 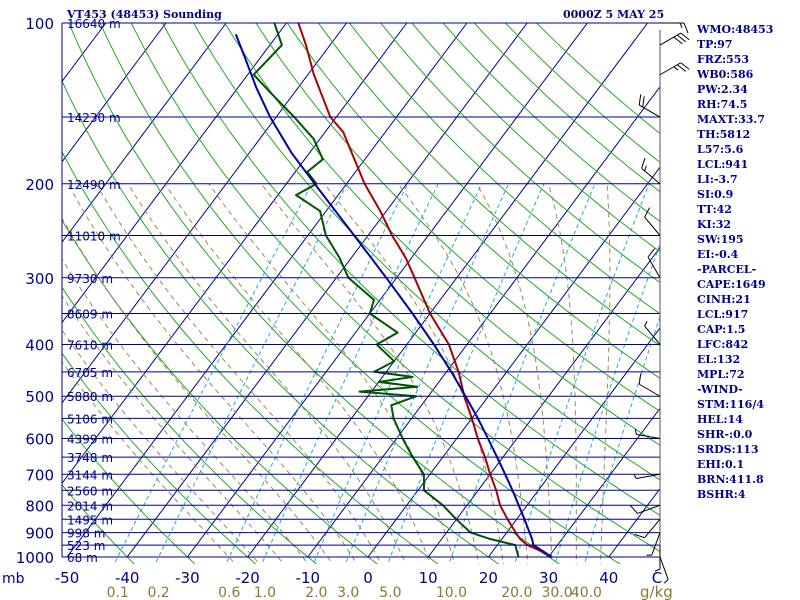 I want to click on index-item: -PARCEL-, so click(x=727, y=269).